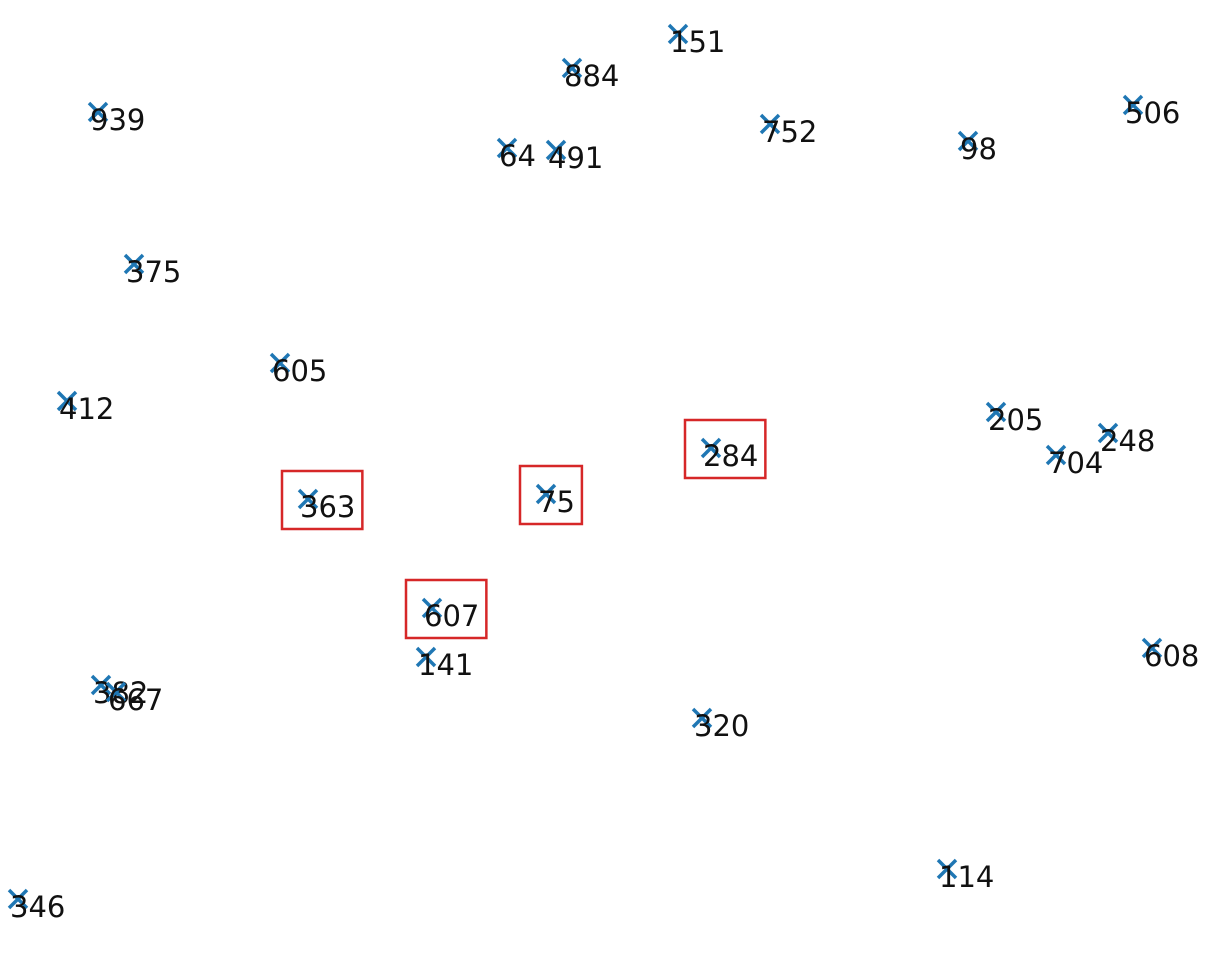 Image resolution: width=1223 pixels, height=961 pixels. I want to click on point-64: 64, so click(516, 155).